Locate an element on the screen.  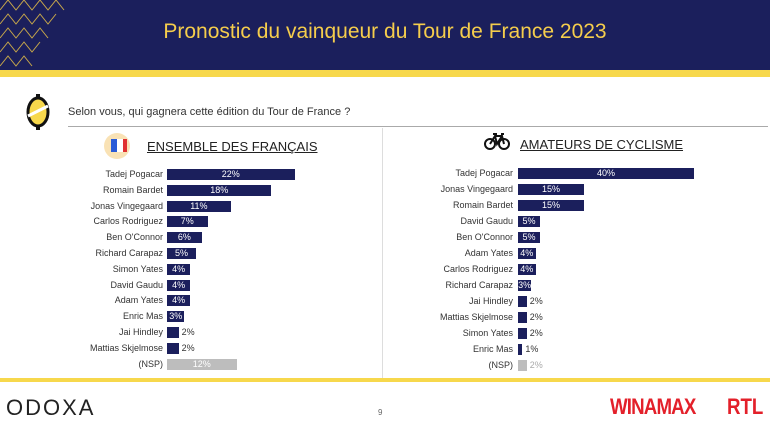
value-label: 18% is located at coordinates (219, 189).